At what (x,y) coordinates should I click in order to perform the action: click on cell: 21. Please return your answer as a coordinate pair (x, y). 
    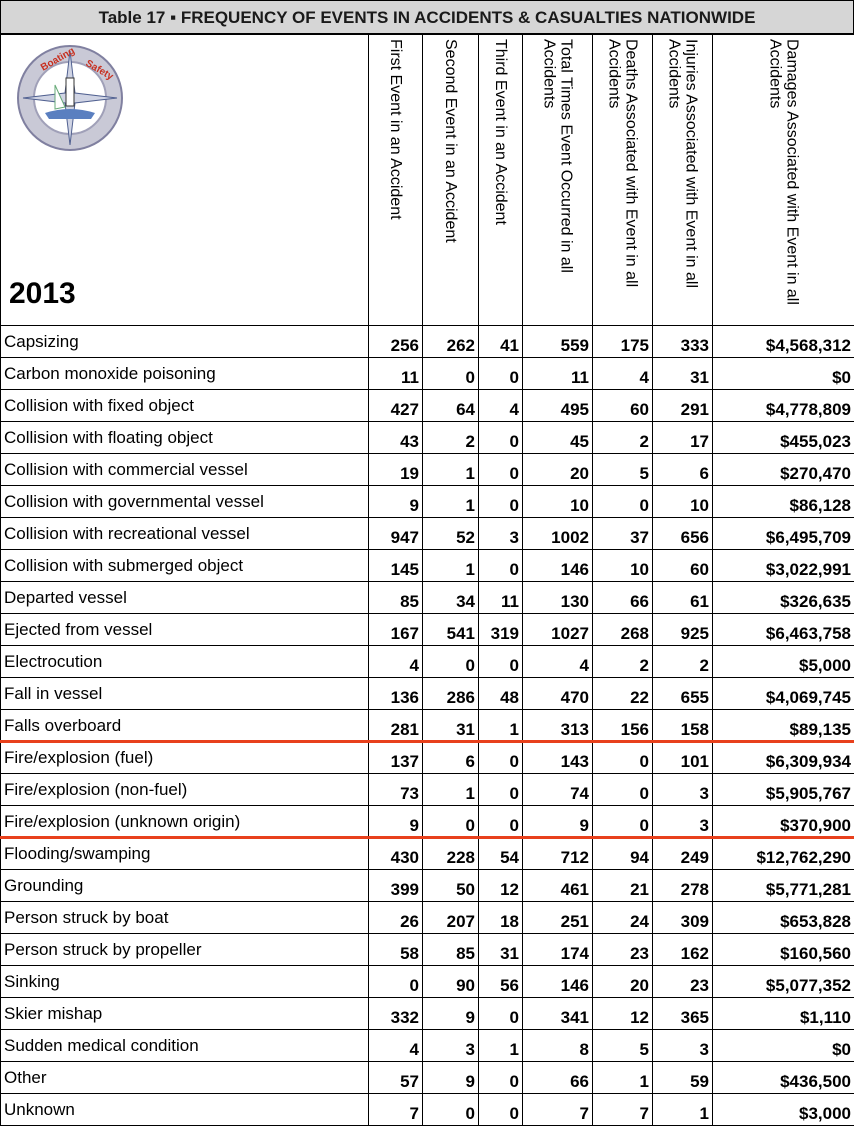
    Looking at the image, I should click on (623, 886).